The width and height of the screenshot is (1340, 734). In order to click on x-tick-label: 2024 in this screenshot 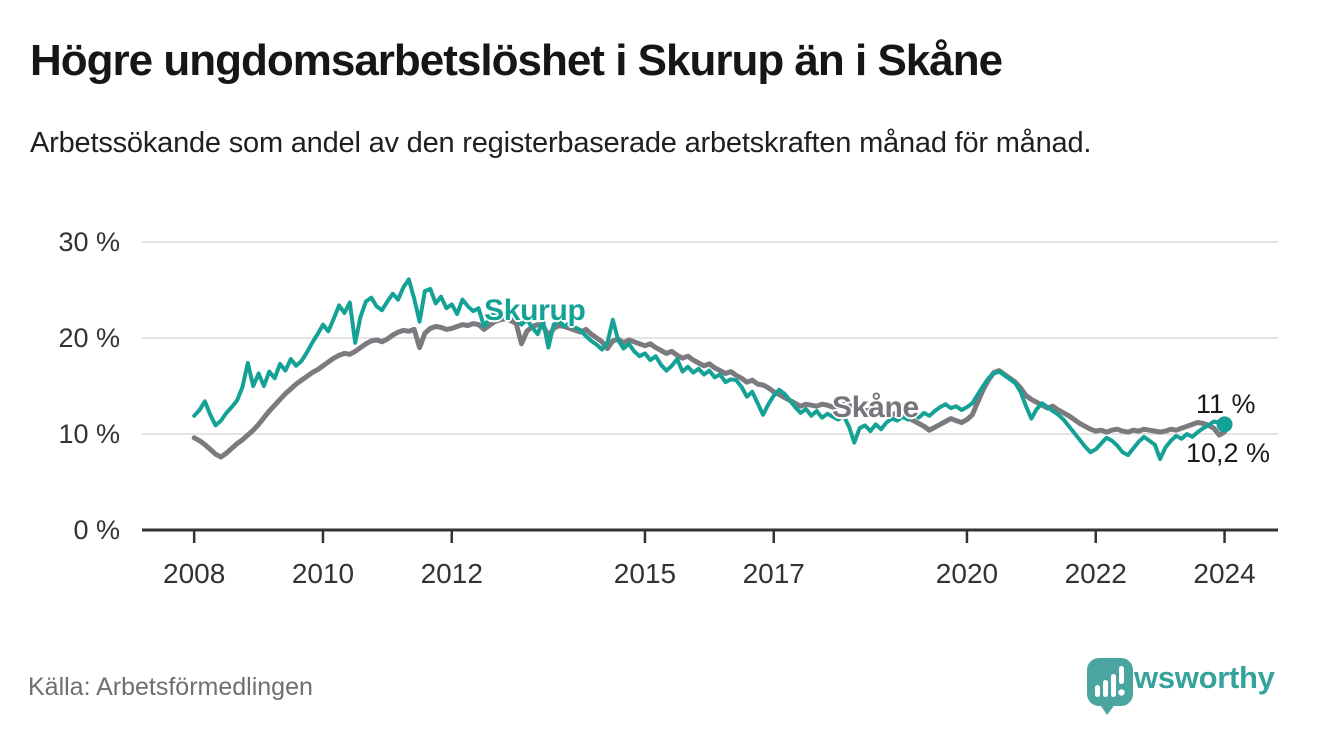, I will do `click(1224, 573)`.